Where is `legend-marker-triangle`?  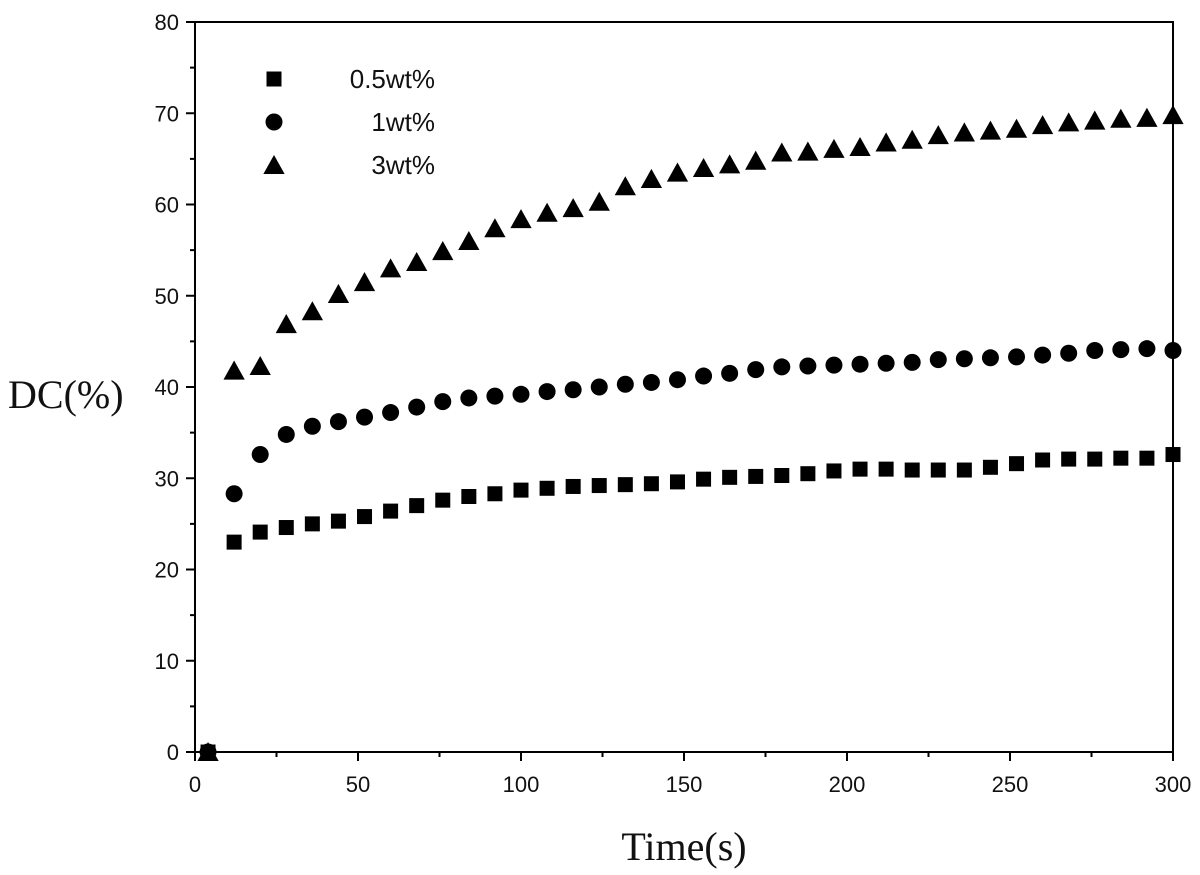 legend-marker-triangle is located at coordinates (274, 164).